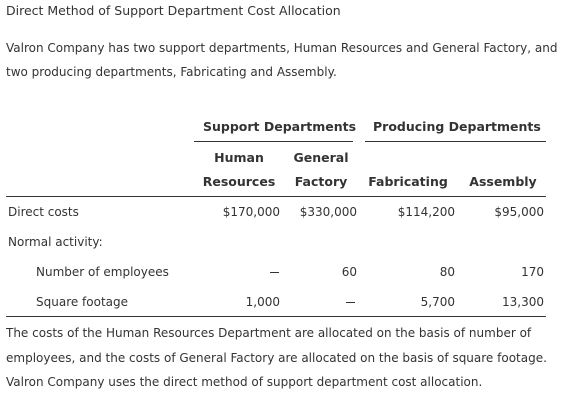  Describe the element at coordinates (276, 316) in the screenshot. I see `table-bottom-rule` at that location.